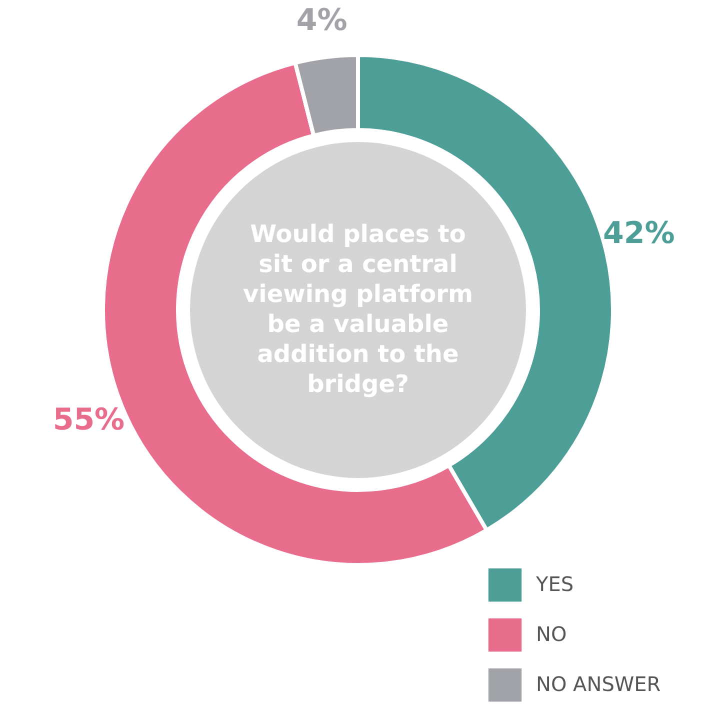 The image size is (705, 704). I want to click on data-label: 4%, so click(322, 20).